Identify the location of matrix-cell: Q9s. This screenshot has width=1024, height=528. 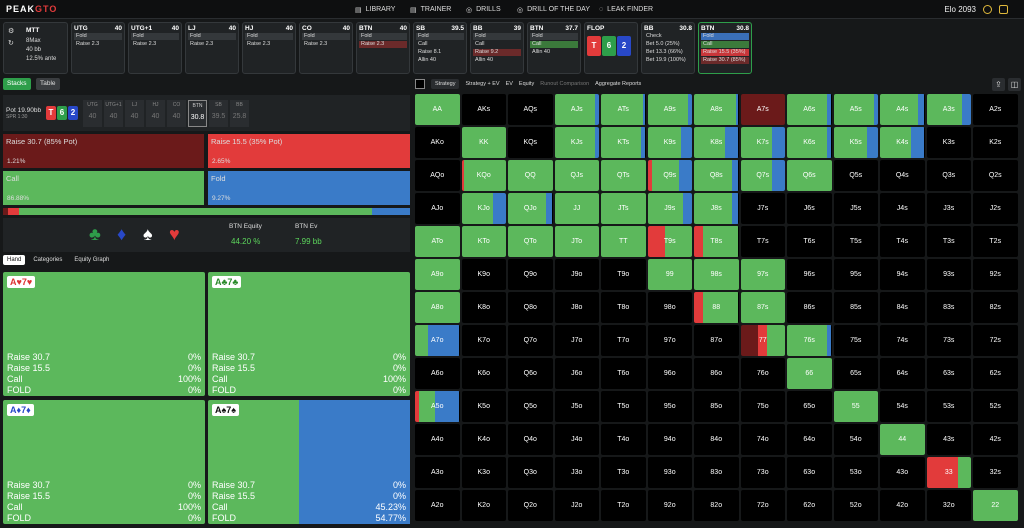
(669, 175).